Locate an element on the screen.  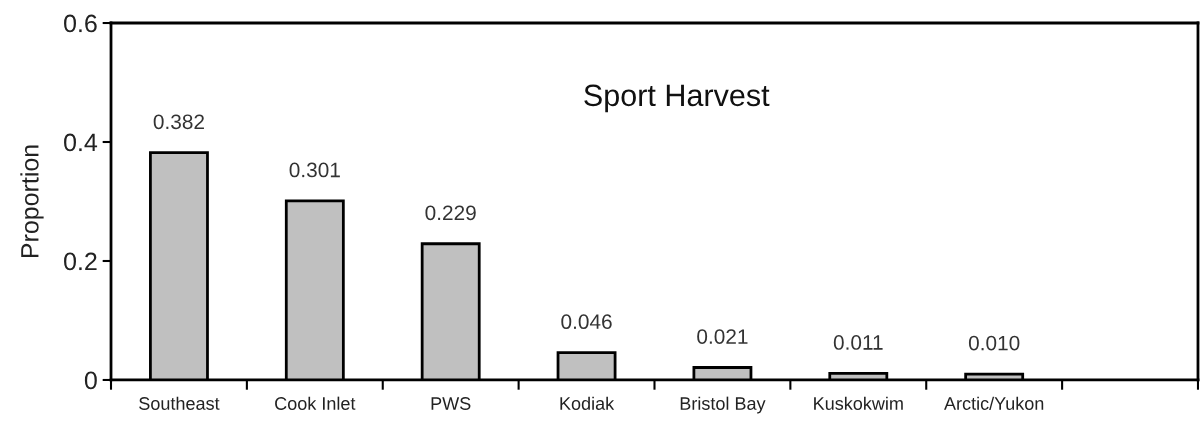
data-label: 0.229 is located at coordinates (450, 213).